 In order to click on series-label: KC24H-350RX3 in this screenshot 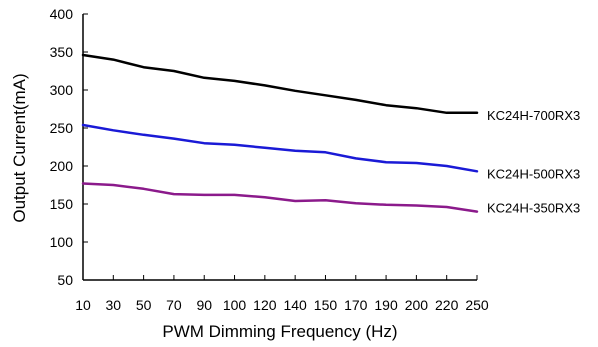, I will do `click(533, 208)`.